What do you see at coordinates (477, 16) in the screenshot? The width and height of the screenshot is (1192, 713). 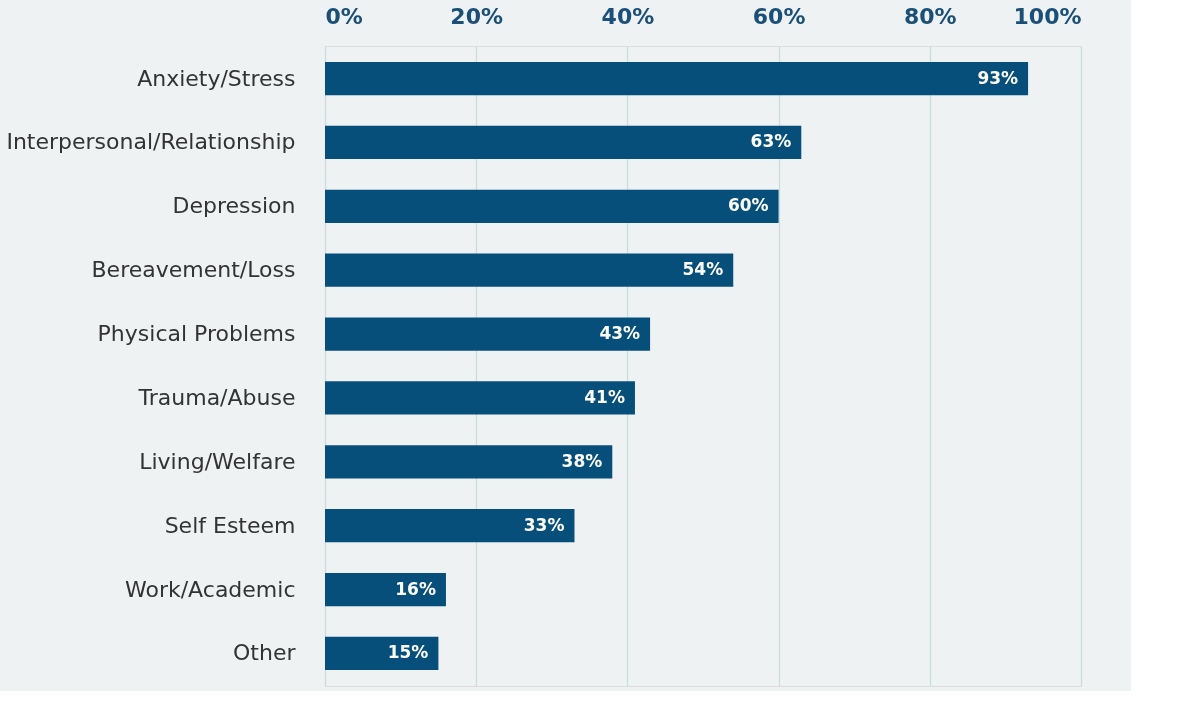 I see `x-tick-label: 20%` at bounding box center [477, 16].